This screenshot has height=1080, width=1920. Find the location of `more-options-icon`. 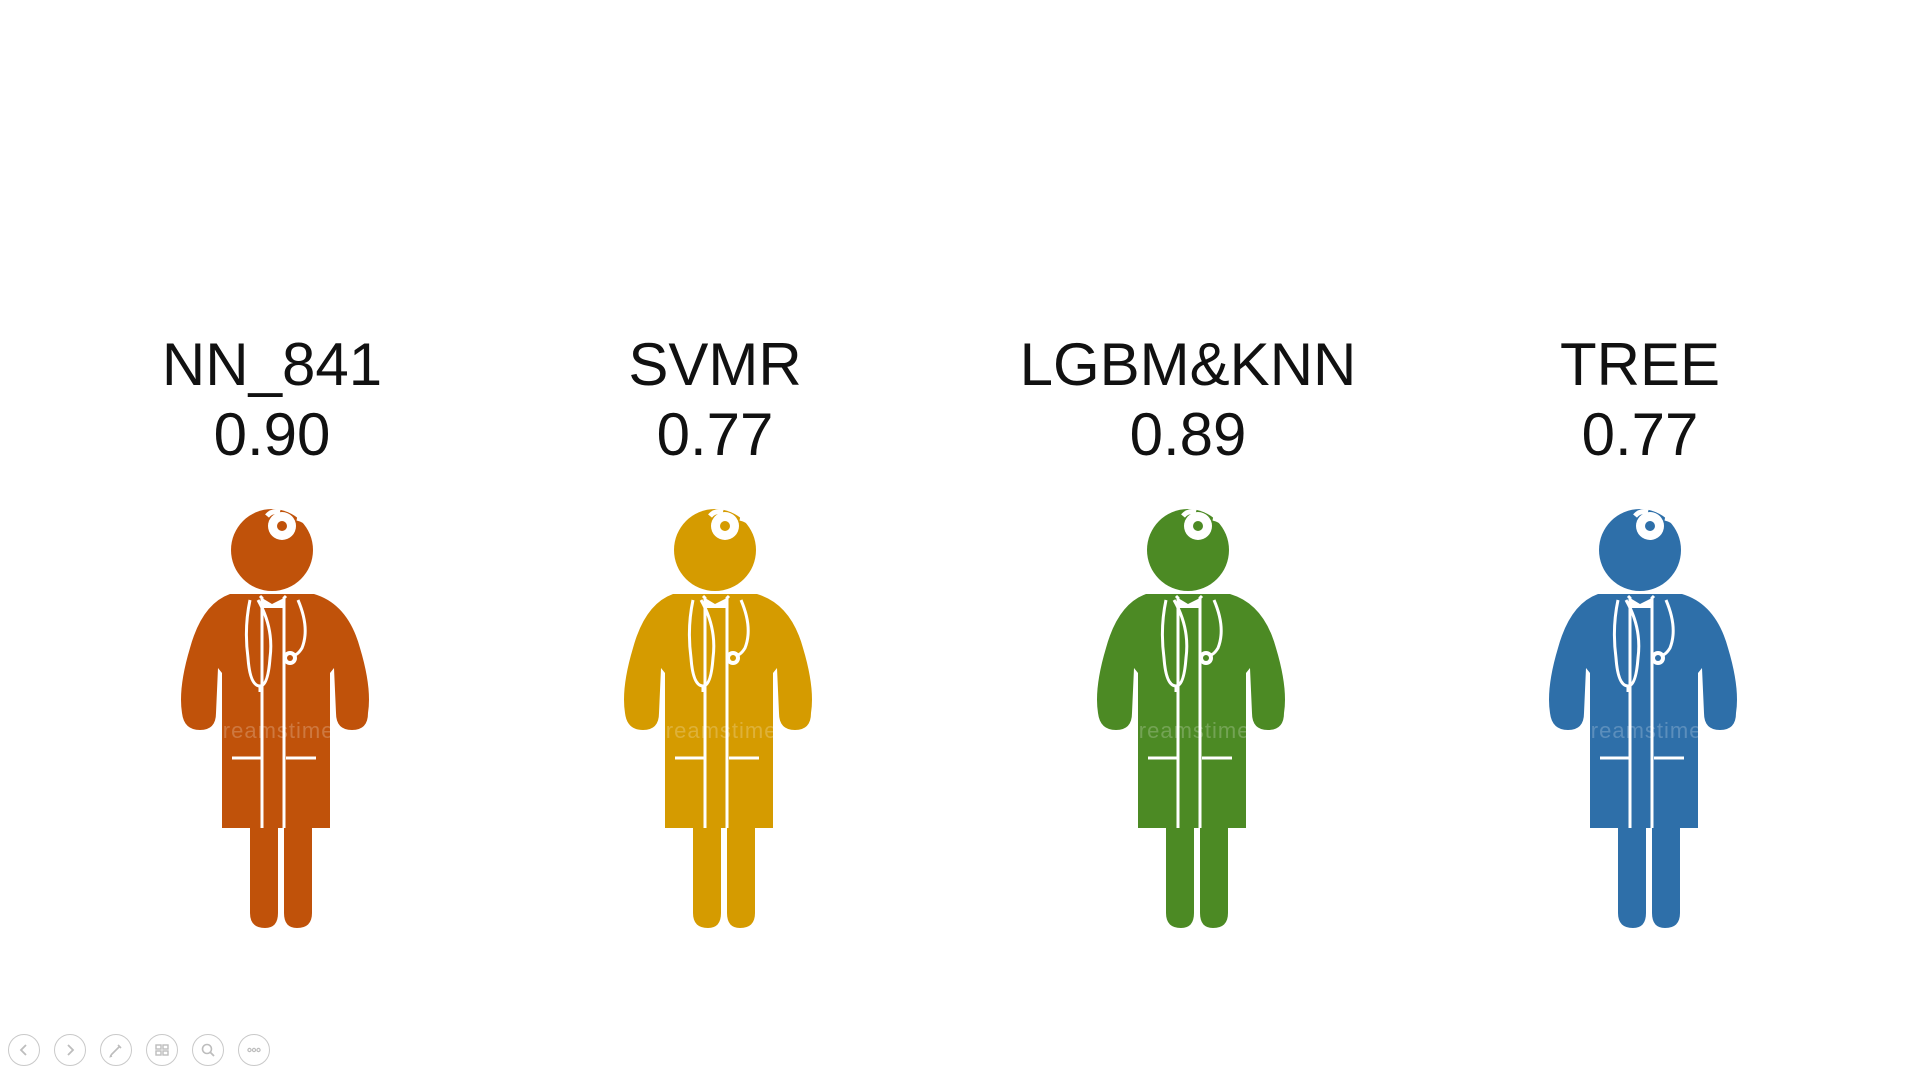

more-options-icon is located at coordinates (254, 1050).